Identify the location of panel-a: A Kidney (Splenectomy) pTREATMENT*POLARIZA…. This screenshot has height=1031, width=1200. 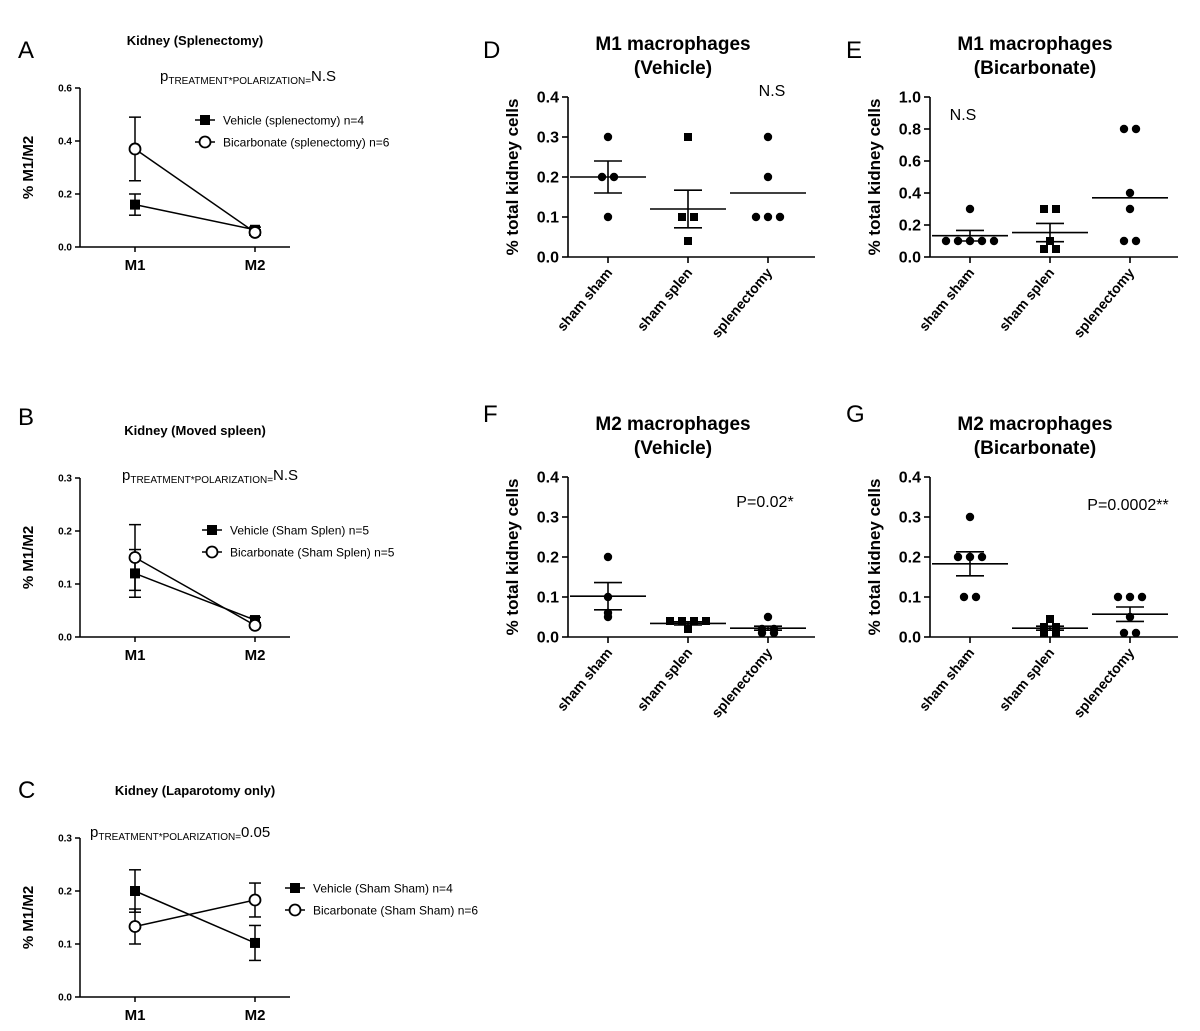
(204, 153).